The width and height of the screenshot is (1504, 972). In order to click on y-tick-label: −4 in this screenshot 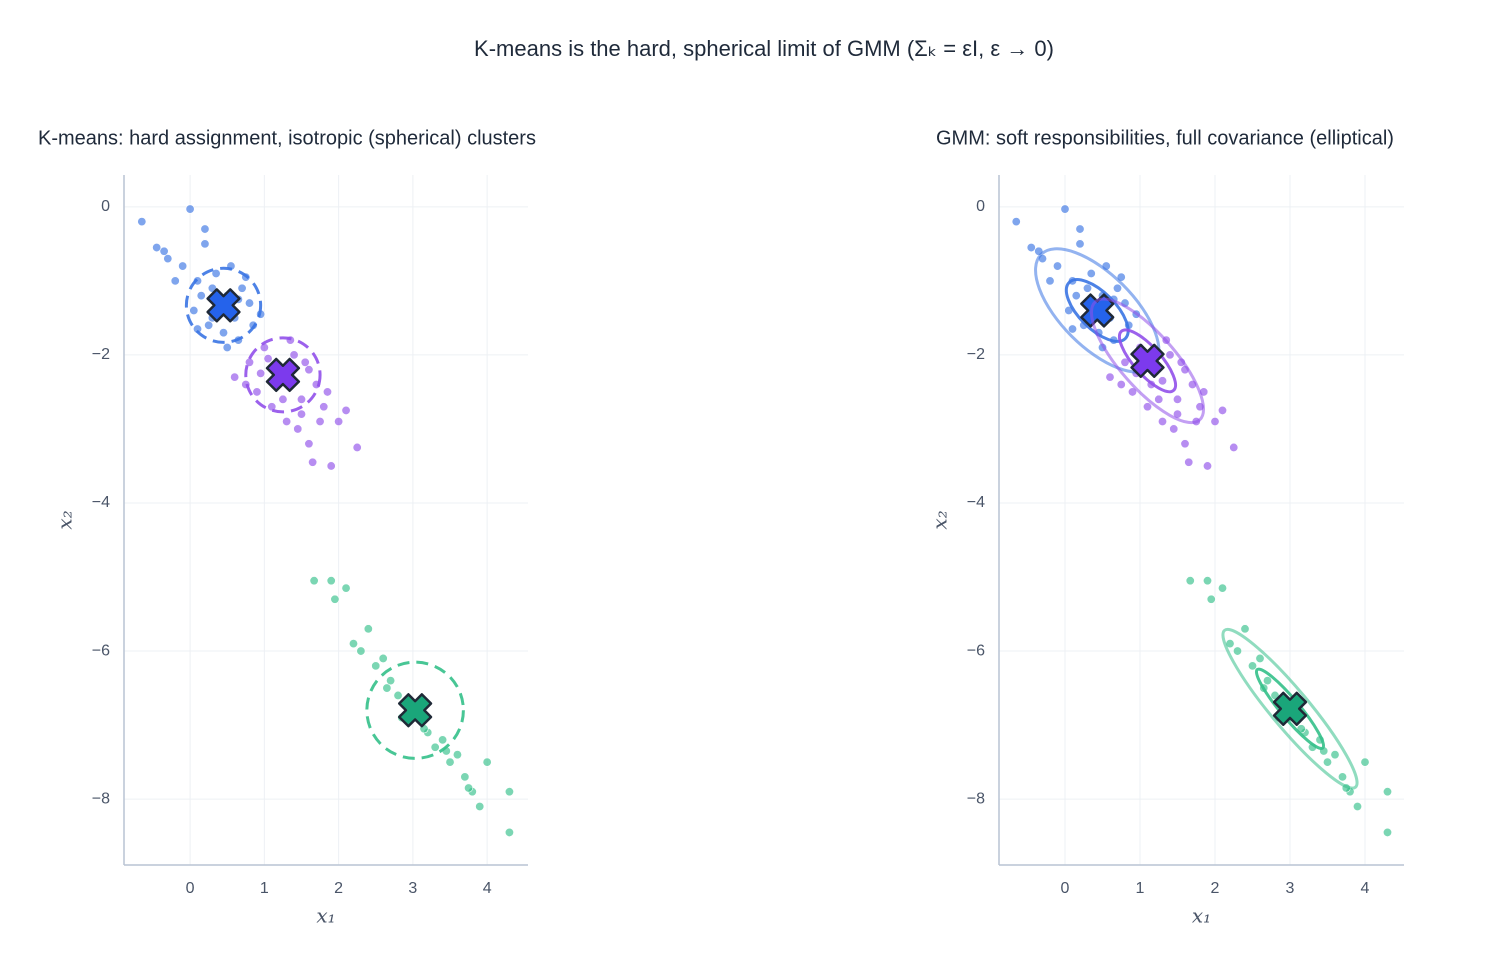, I will do `click(101, 502)`.